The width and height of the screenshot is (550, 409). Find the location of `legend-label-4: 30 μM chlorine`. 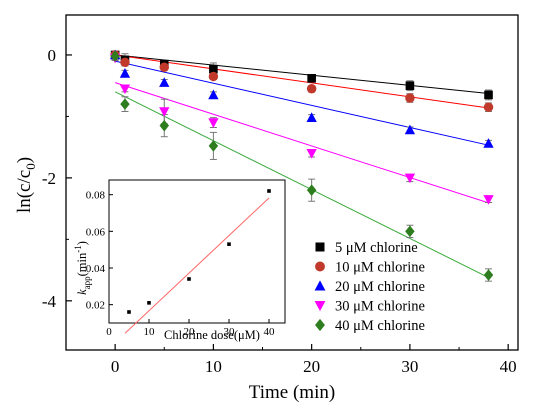

legend-label-4: 30 μM chlorine is located at coordinates (380, 307).